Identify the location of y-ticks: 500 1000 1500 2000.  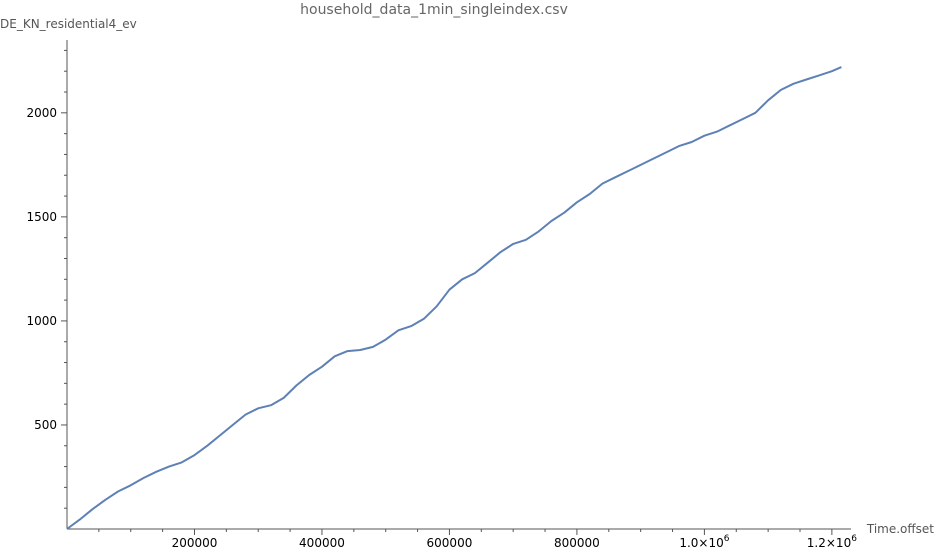
(46, 279).